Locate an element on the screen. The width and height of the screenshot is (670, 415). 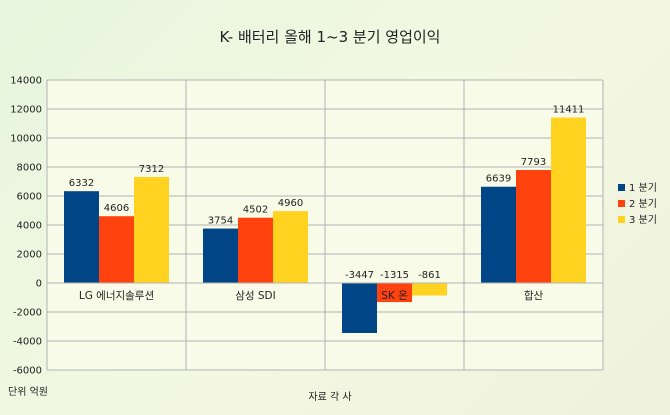
data-label: 4502 is located at coordinates (255, 210).